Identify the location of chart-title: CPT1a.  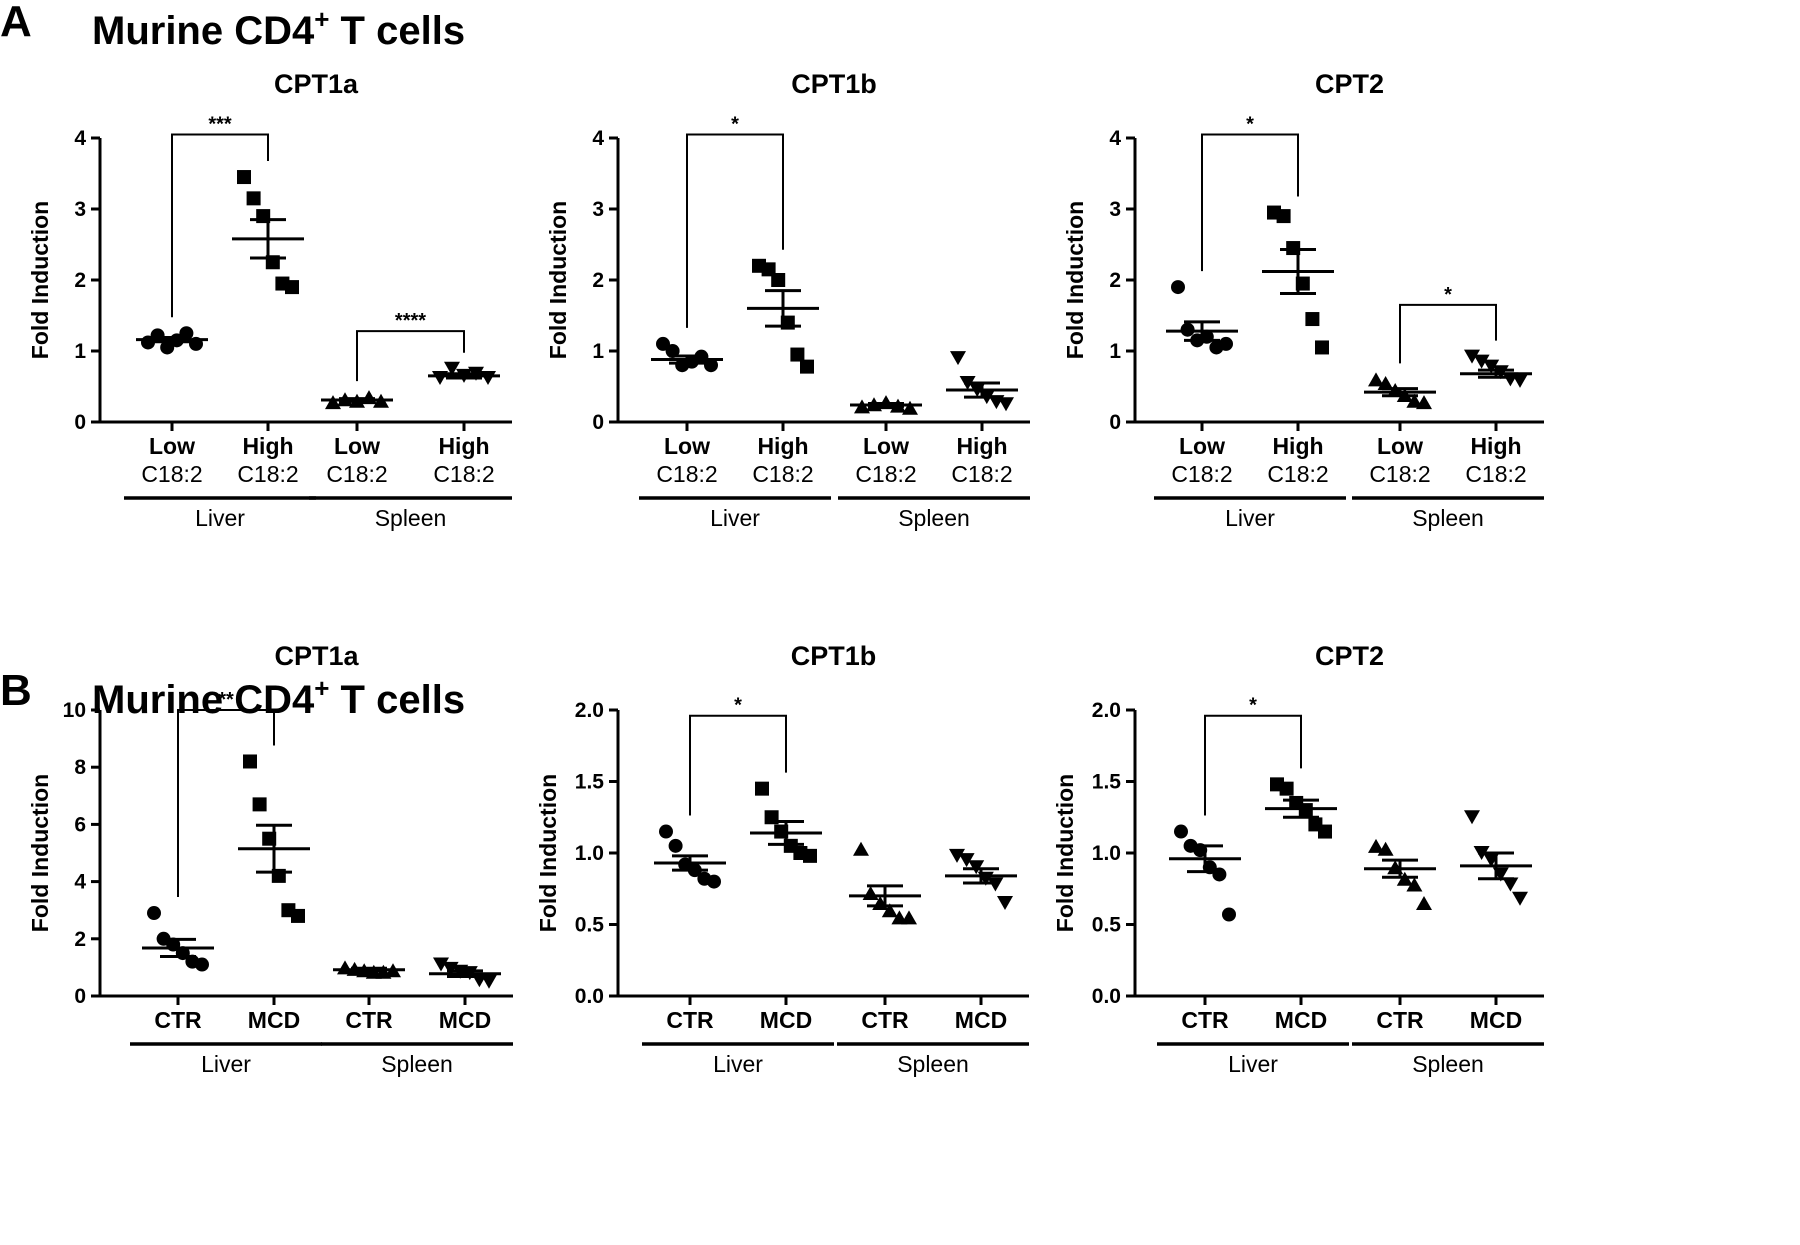
(316, 84).